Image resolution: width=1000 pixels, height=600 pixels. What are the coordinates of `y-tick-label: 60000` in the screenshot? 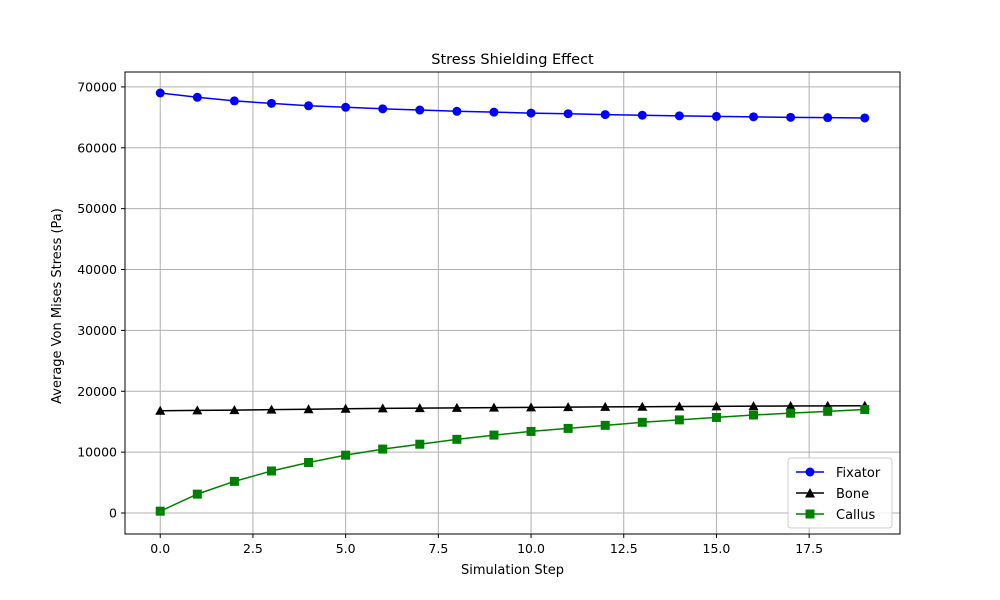 It's located at (97, 147).